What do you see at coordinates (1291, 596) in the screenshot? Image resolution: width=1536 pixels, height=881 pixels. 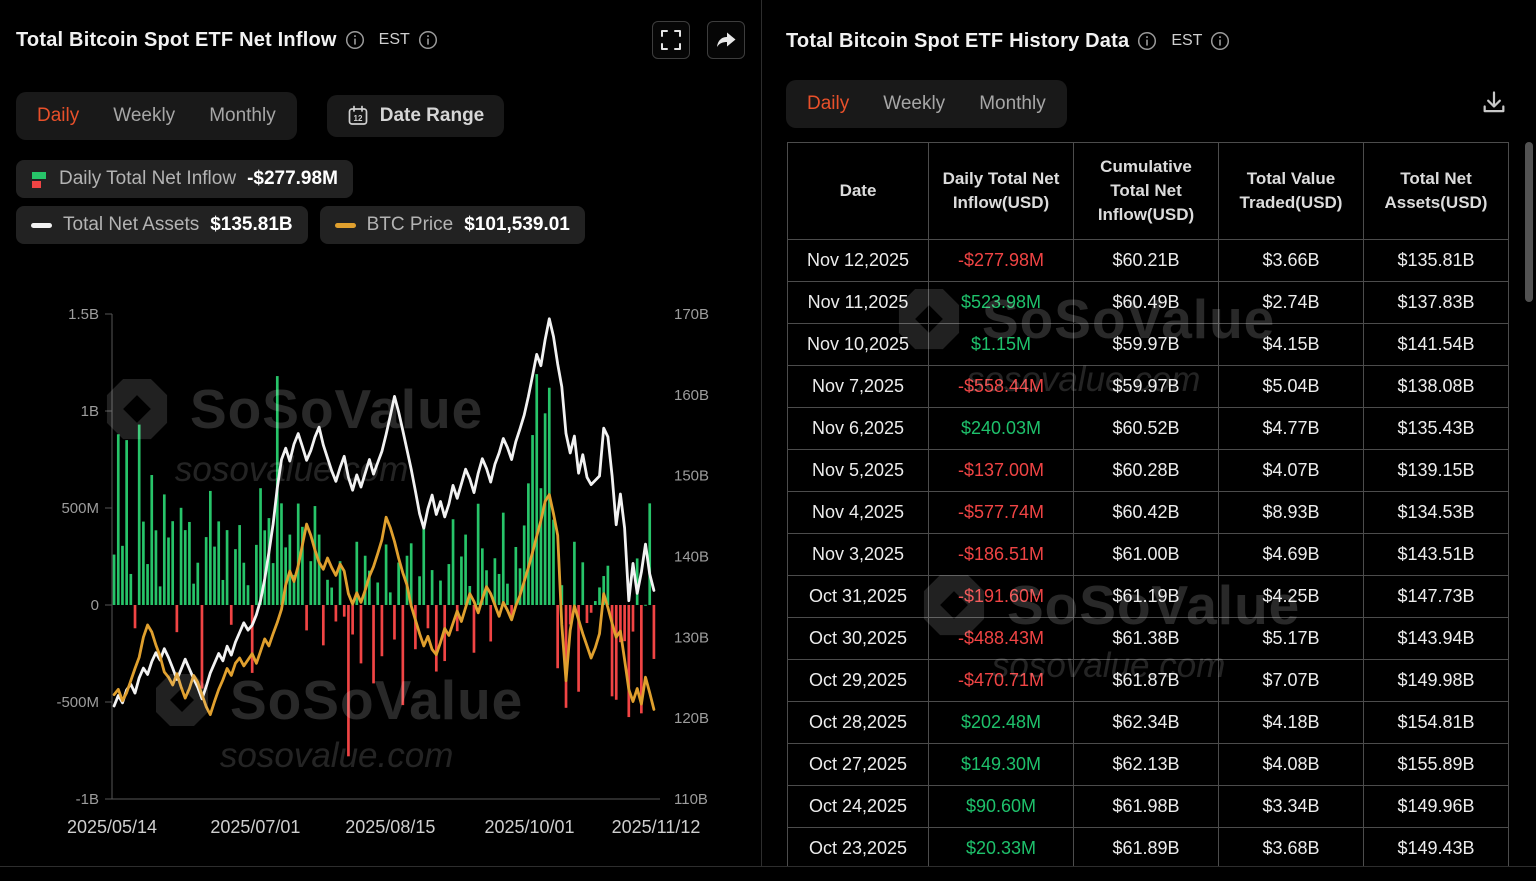 I see `cell-value-traded: $4.25B` at bounding box center [1291, 596].